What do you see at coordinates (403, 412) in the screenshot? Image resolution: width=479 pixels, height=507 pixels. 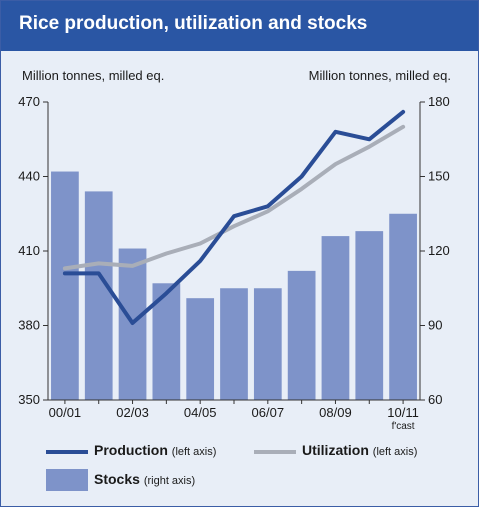 I see `x-tick-label-10/11: 10/11` at bounding box center [403, 412].